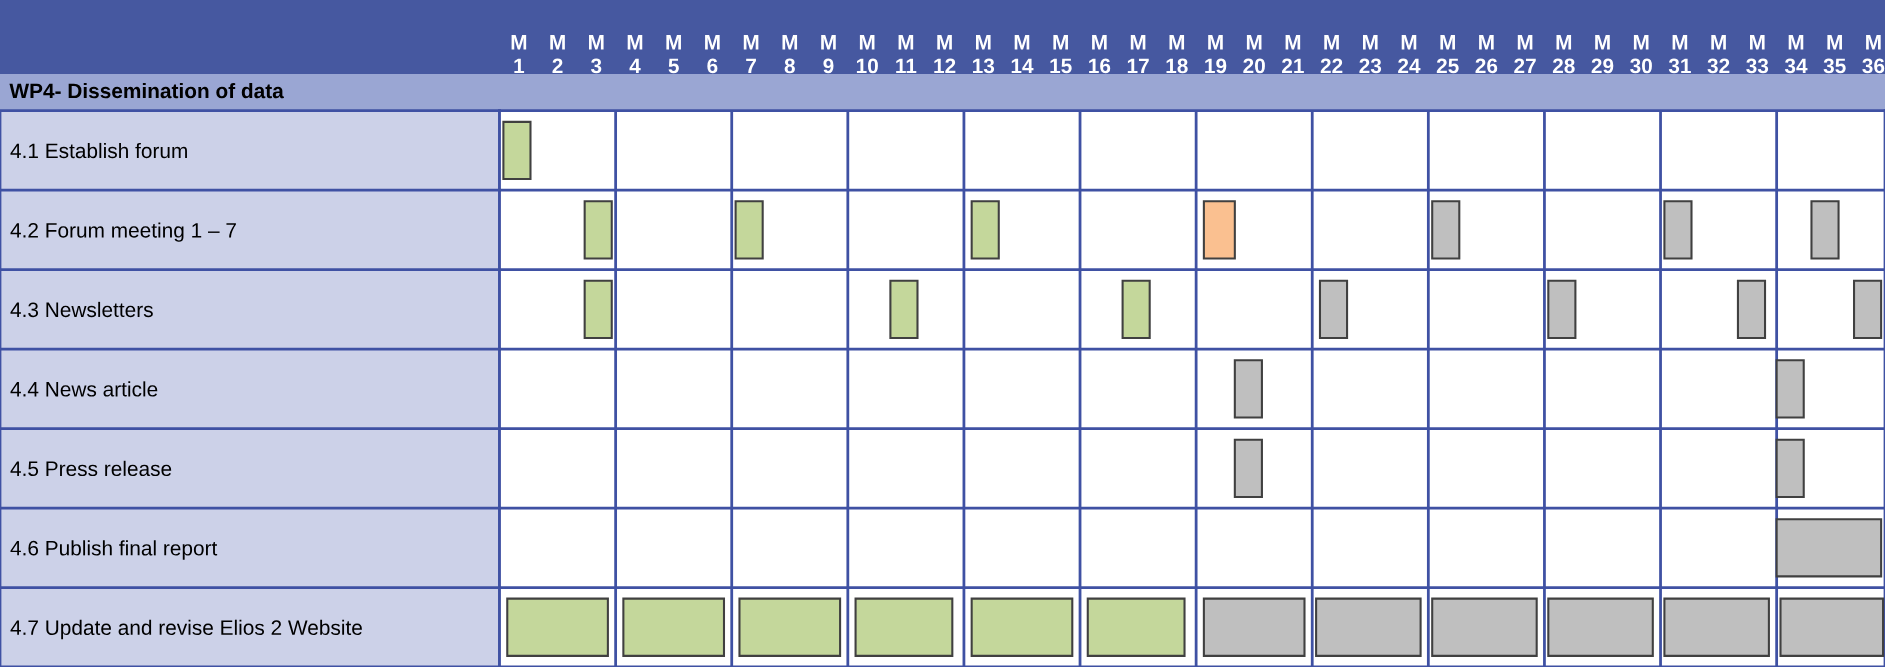 Image resolution: width=1885 pixels, height=667 pixels. I want to click on x-tick-label: 26, so click(1486, 66).